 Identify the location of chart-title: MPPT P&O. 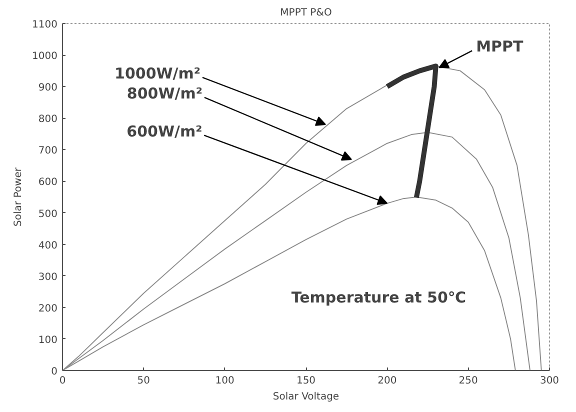
(306, 13).